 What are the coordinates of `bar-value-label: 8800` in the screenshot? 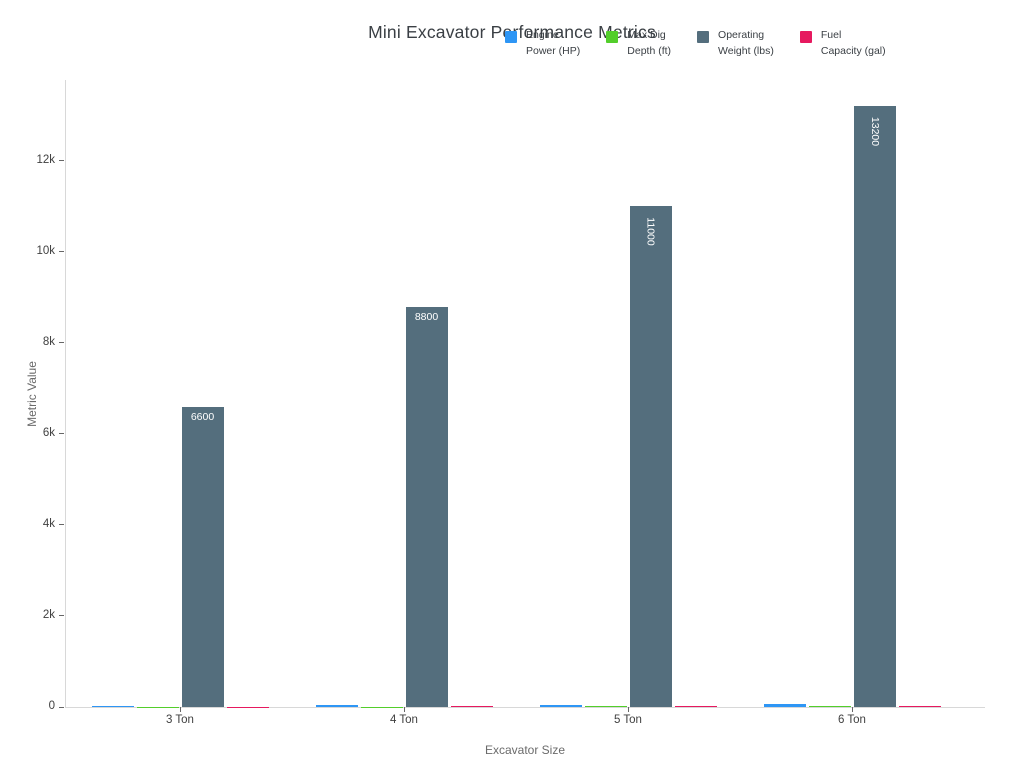 It's located at (426, 316).